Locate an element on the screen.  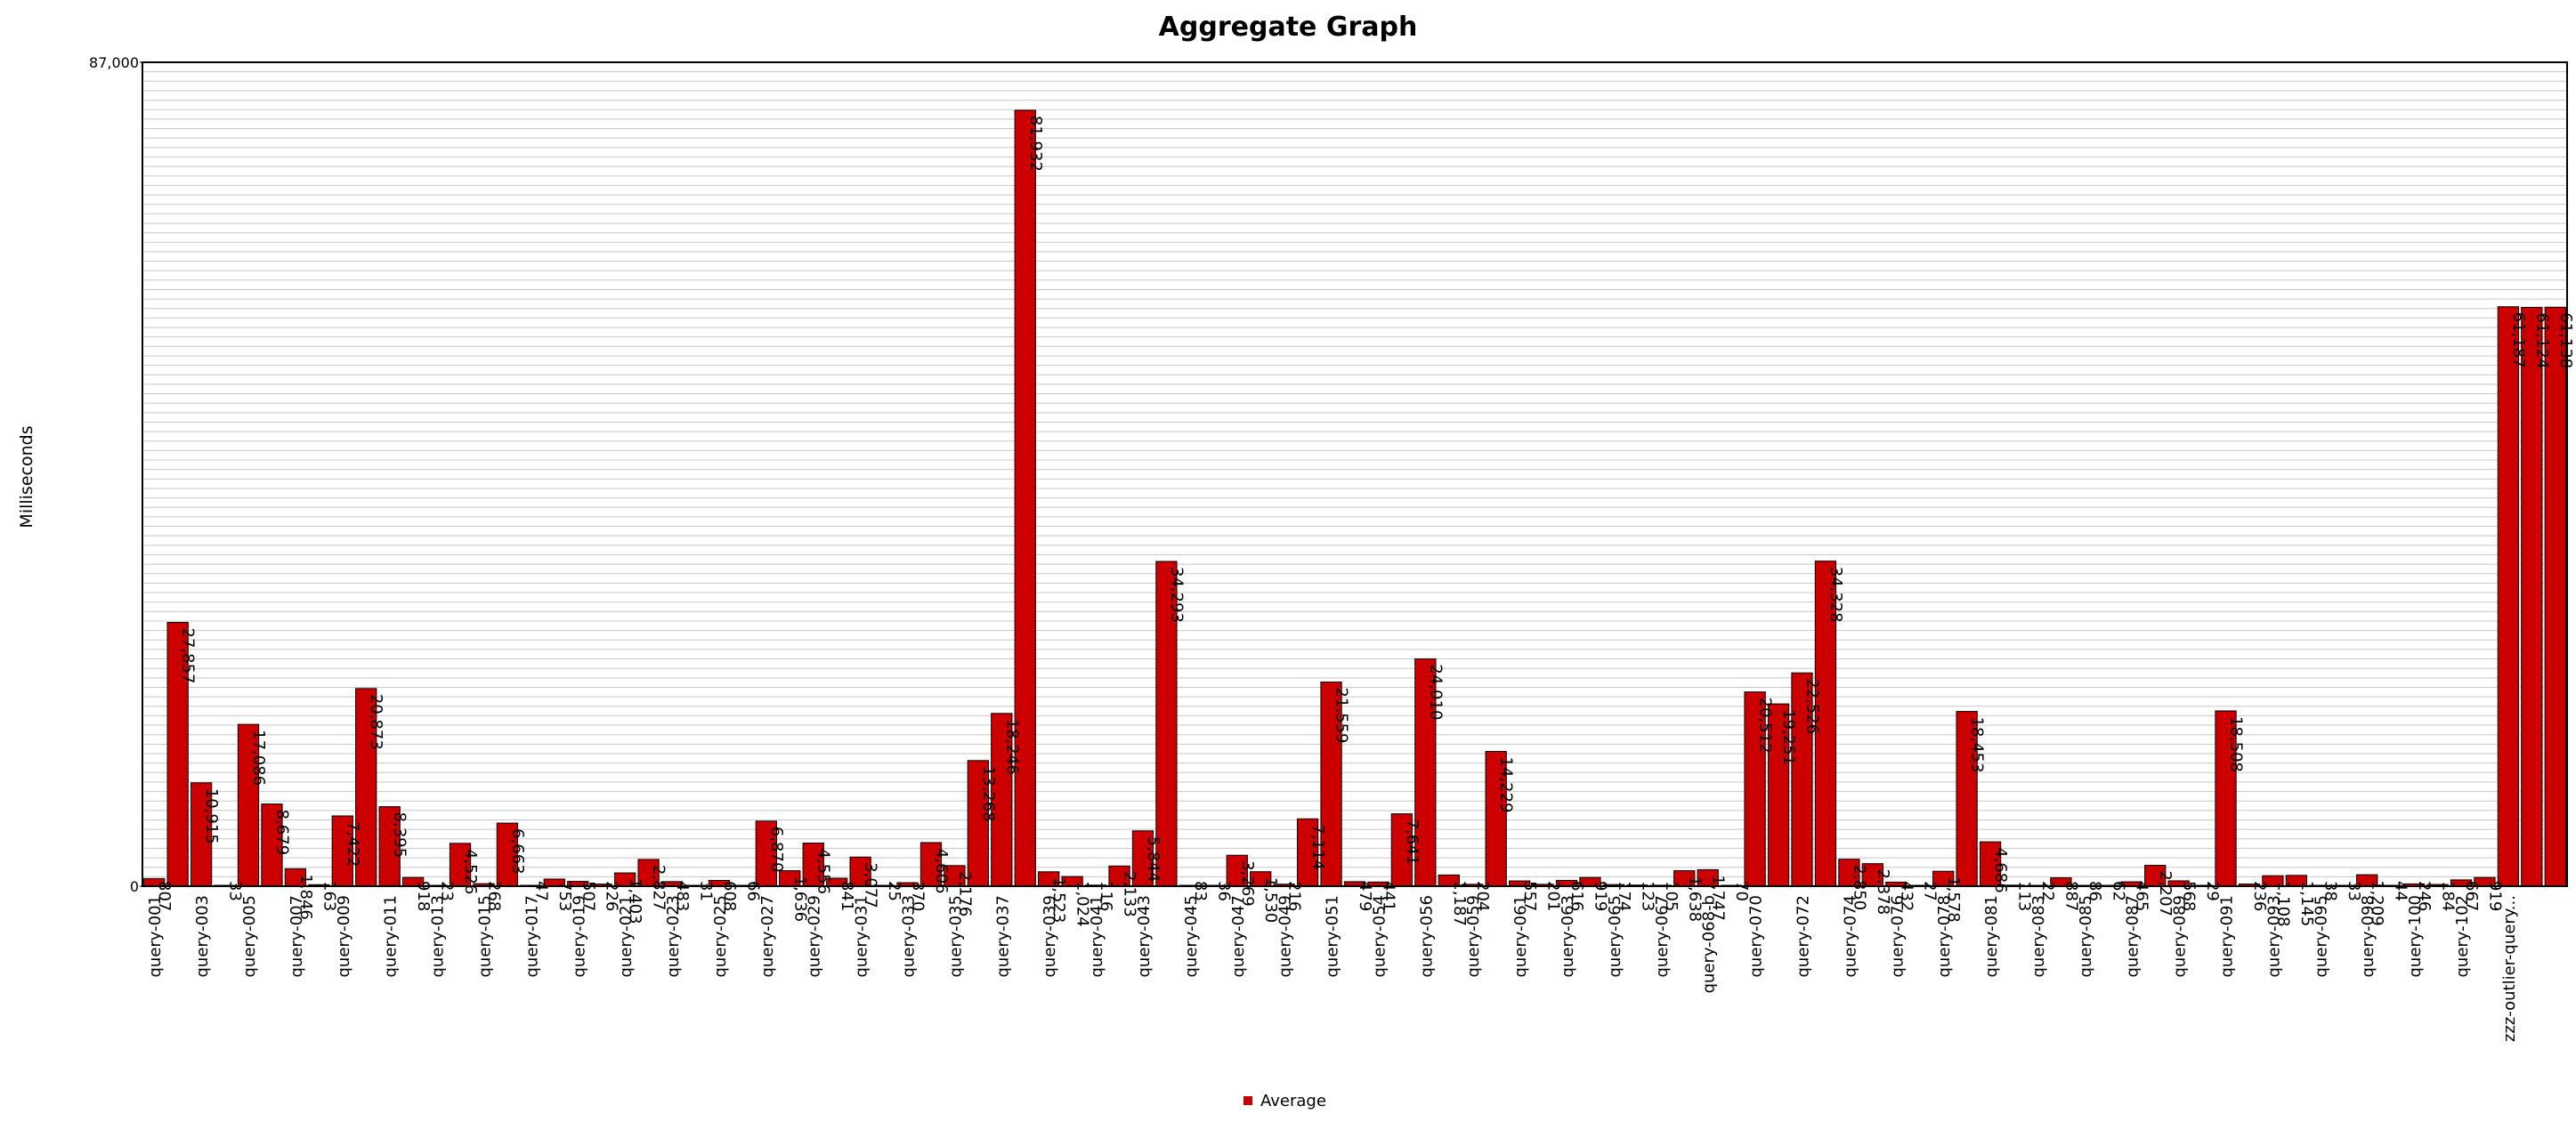
data-label: 61,138 is located at coordinates (2565, 340).